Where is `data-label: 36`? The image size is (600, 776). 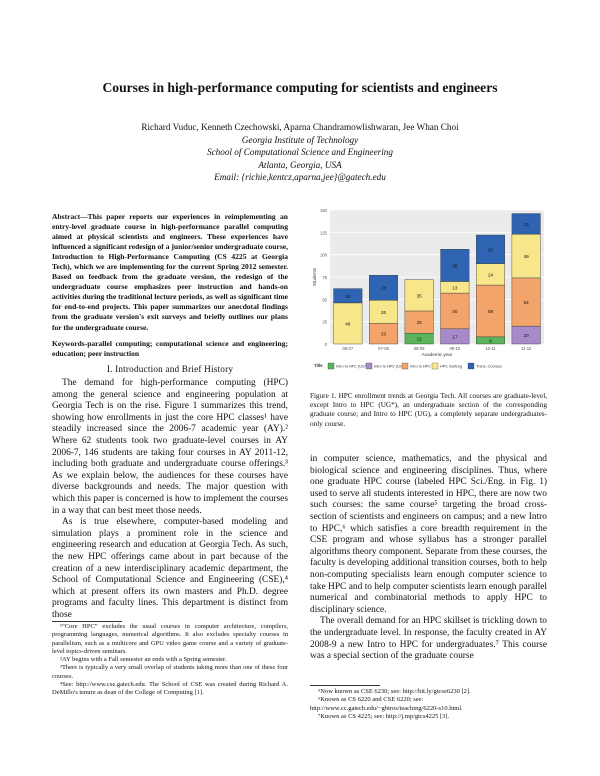 data-label: 36 is located at coordinates (455, 265).